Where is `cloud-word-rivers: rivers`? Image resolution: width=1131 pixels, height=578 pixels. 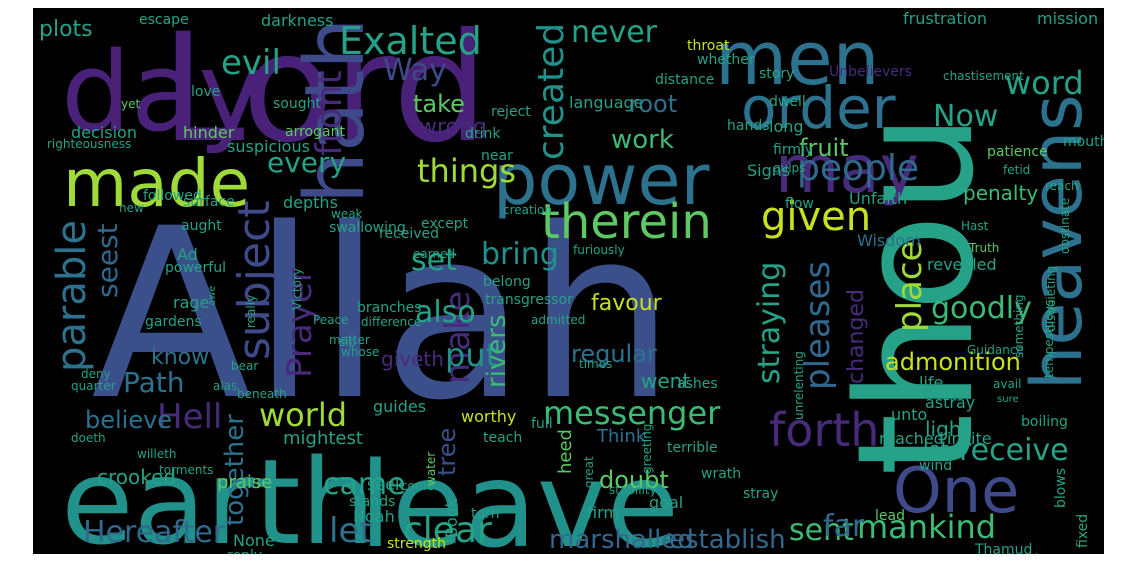 cloud-word-rivers: rivers is located at coordinates (497, 351).